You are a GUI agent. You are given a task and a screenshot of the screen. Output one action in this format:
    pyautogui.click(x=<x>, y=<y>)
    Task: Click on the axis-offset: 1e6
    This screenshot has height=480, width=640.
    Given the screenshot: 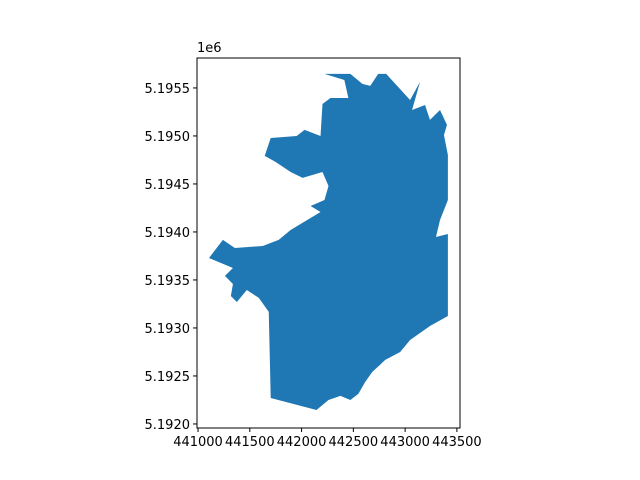 What is the action you would take?
    pyautogui.click(x=209, y=48)
    